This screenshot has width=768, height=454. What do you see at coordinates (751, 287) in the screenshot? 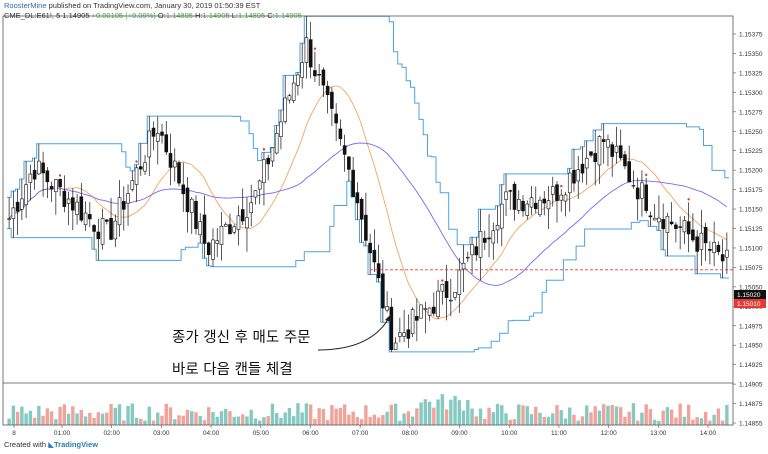
I see `y-tick-label: 1.15050` at bounding box center [751, 287].